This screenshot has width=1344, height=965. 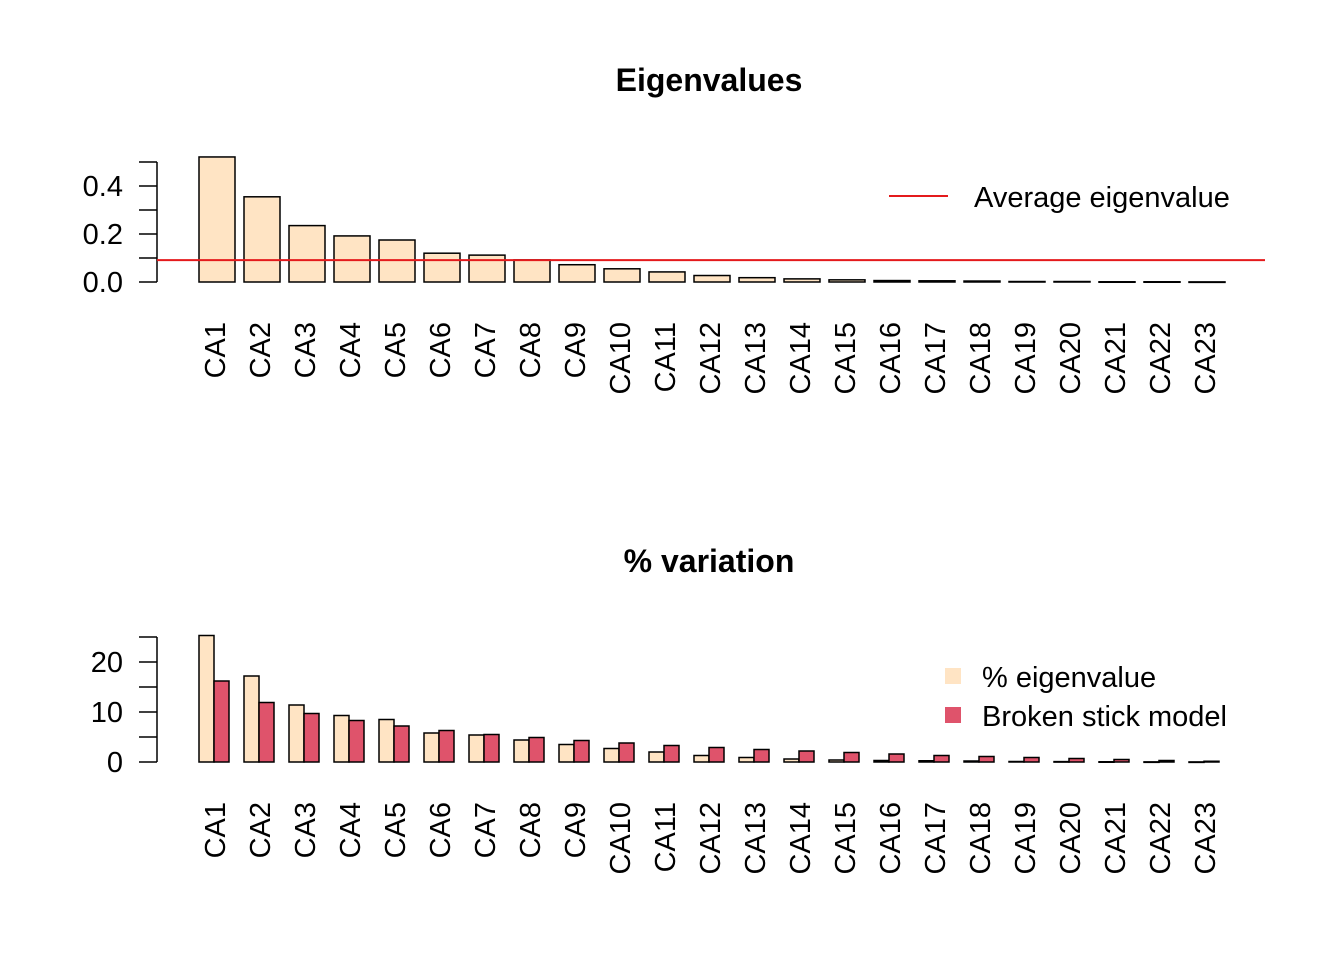 What do you see at coordinates (1071, 838) in the screenshot?
I see `variation-x-tick-label: CA20` at bounding box center [1071, 838].